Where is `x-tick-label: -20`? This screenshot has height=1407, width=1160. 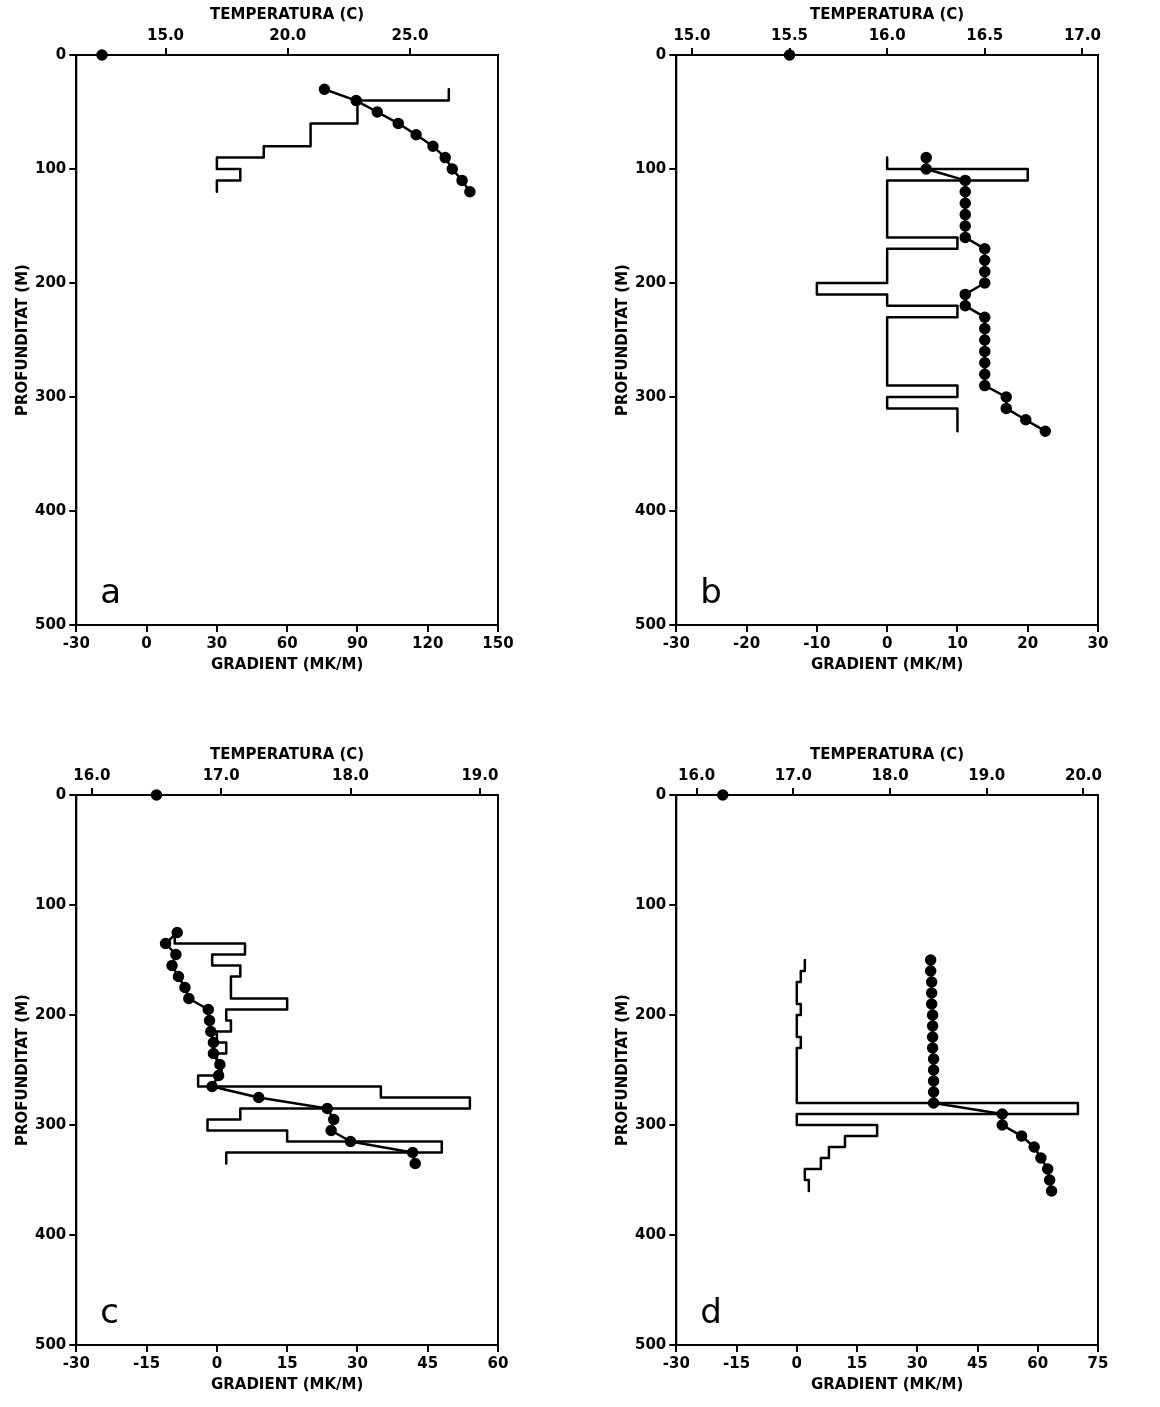 x-tick-label: -20 is located at coordinates (747, 642).